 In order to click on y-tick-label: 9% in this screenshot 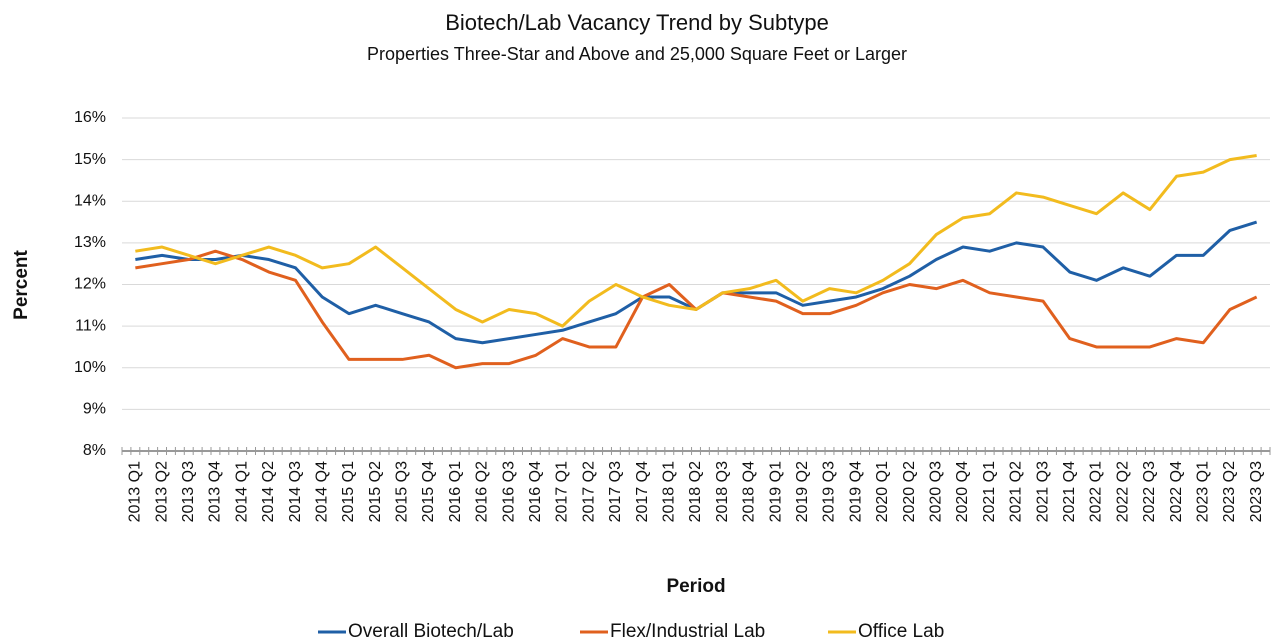, I will do `click(94, 409)`.